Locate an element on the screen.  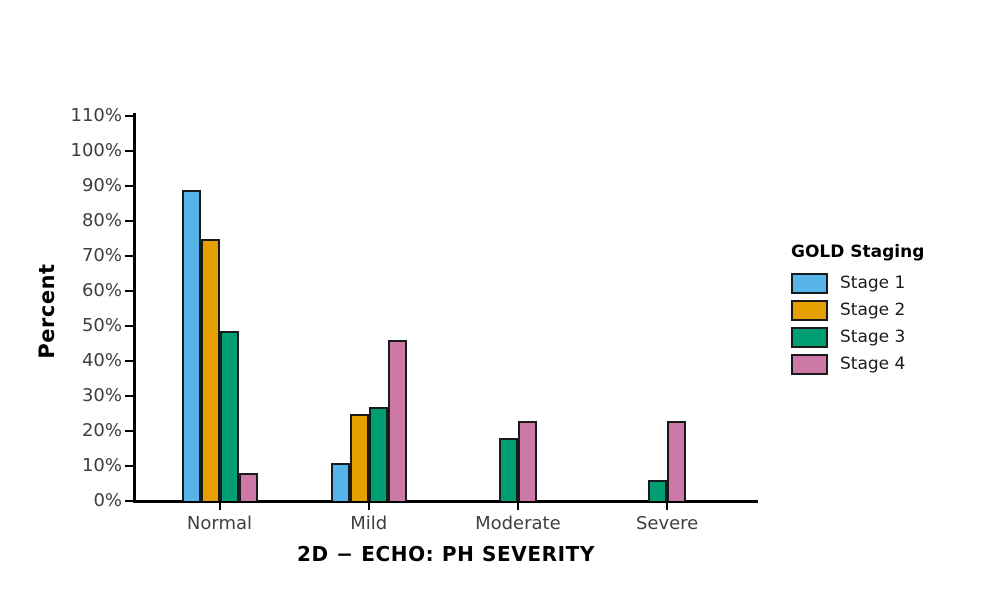
legend-item-stage-2: Stage 2 is located at coordinates (857, 310).